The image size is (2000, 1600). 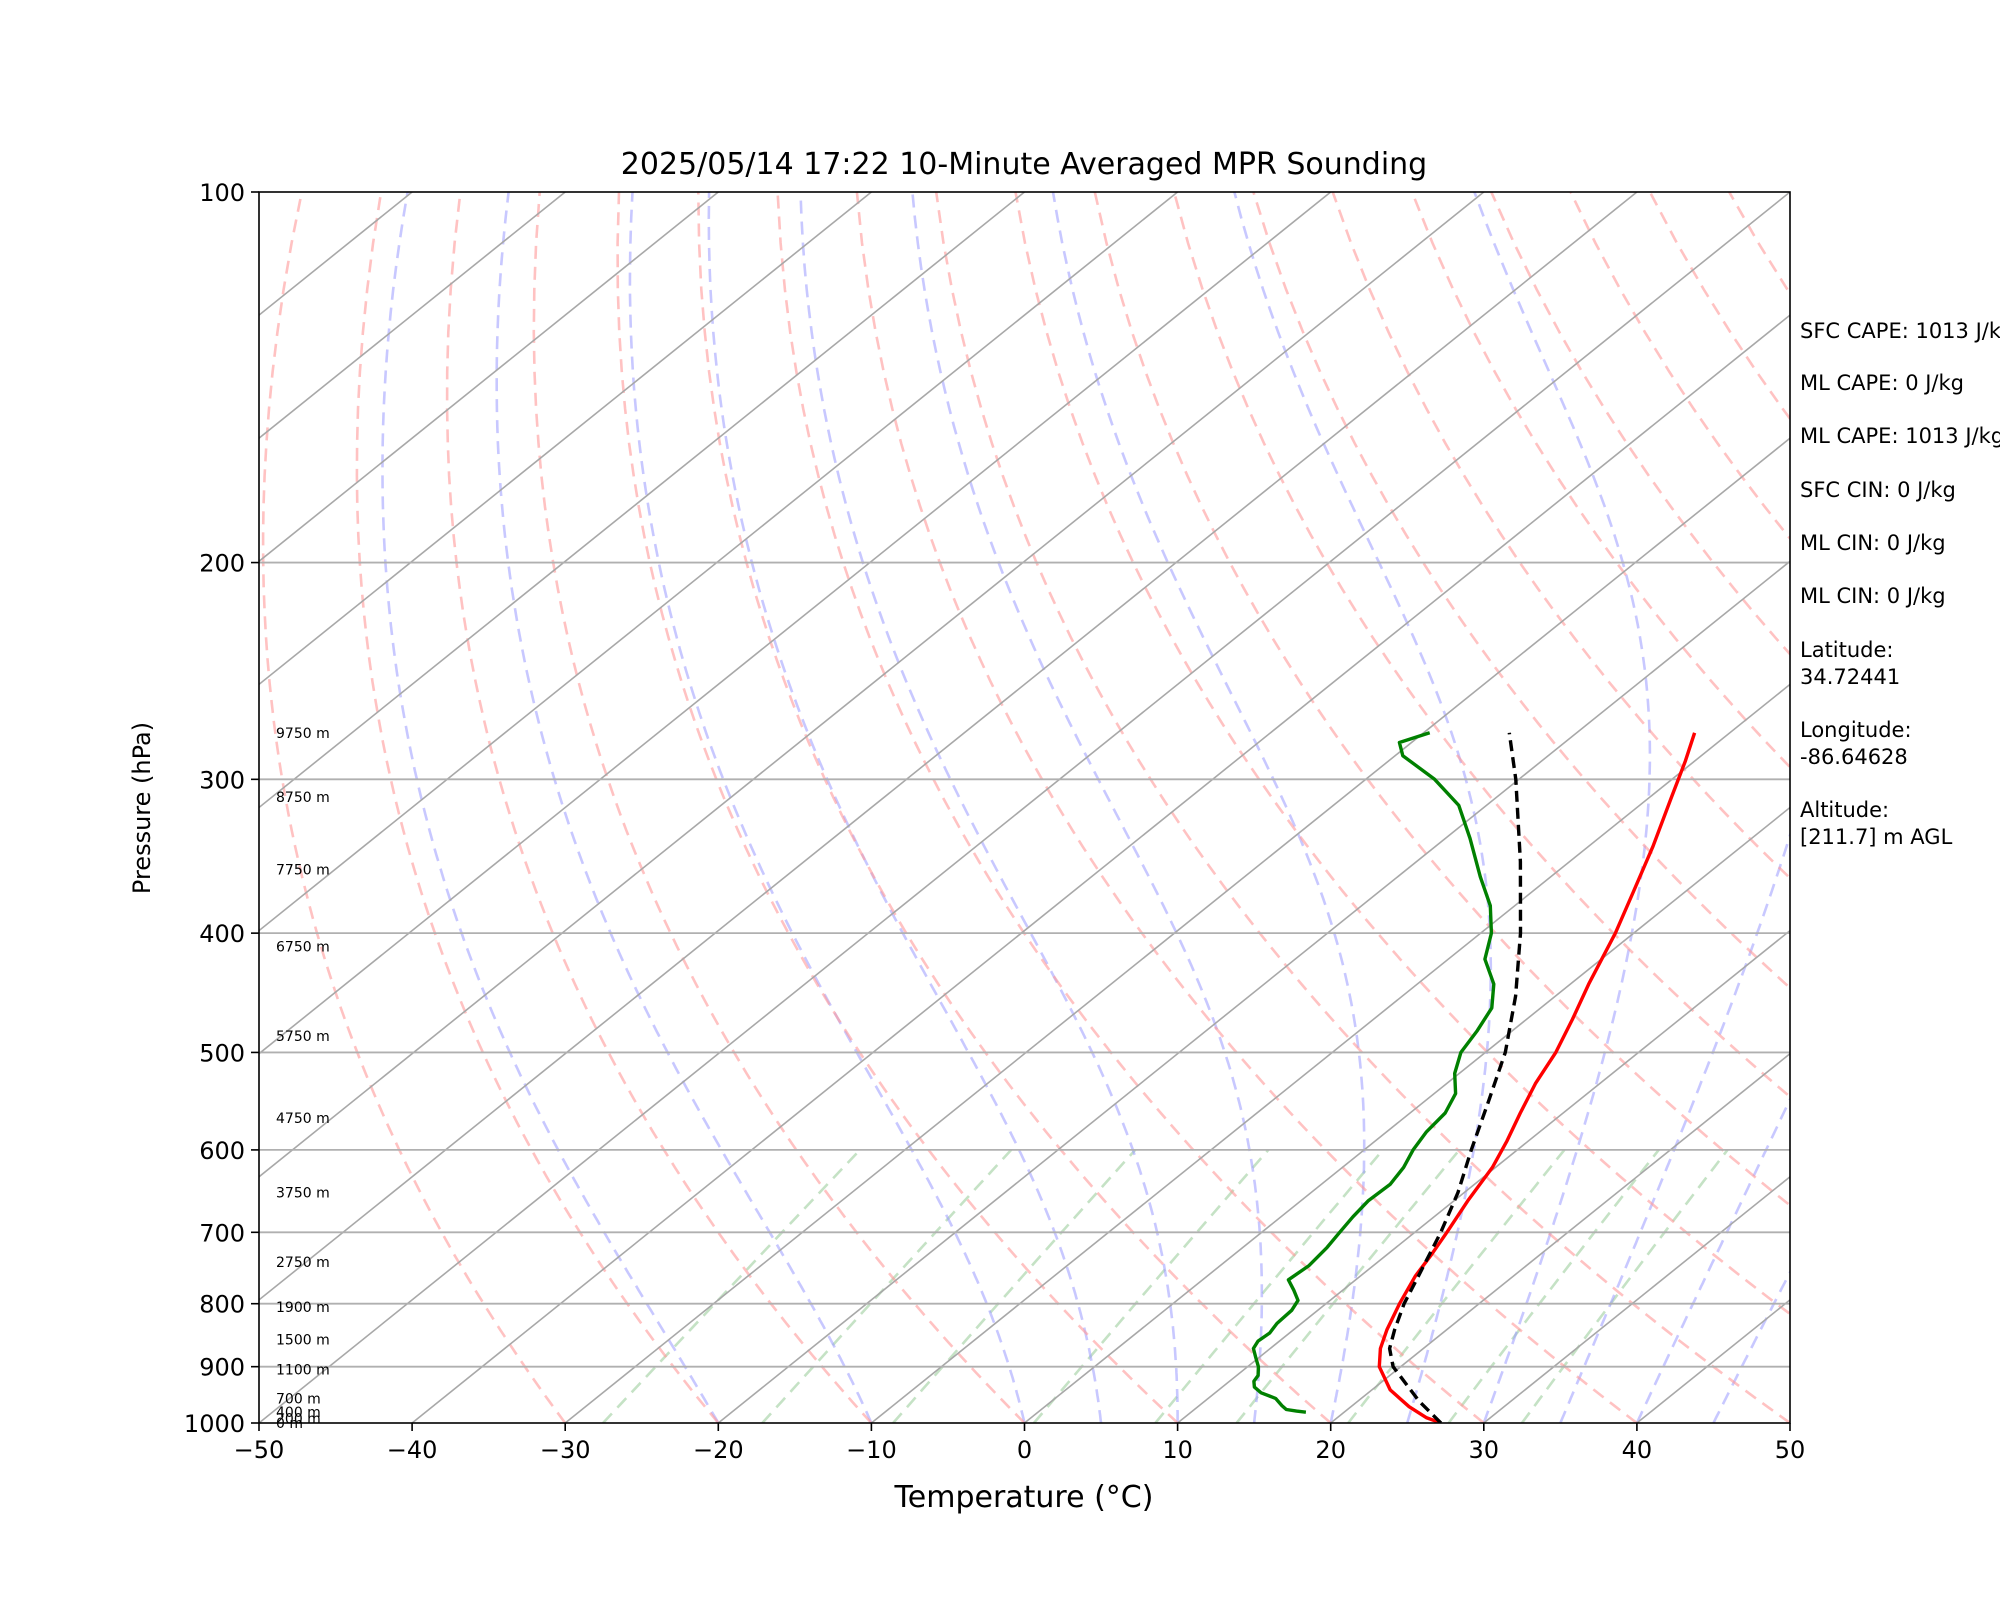 I want to click on height-label: 7750 m, so click(x=303, y=870).